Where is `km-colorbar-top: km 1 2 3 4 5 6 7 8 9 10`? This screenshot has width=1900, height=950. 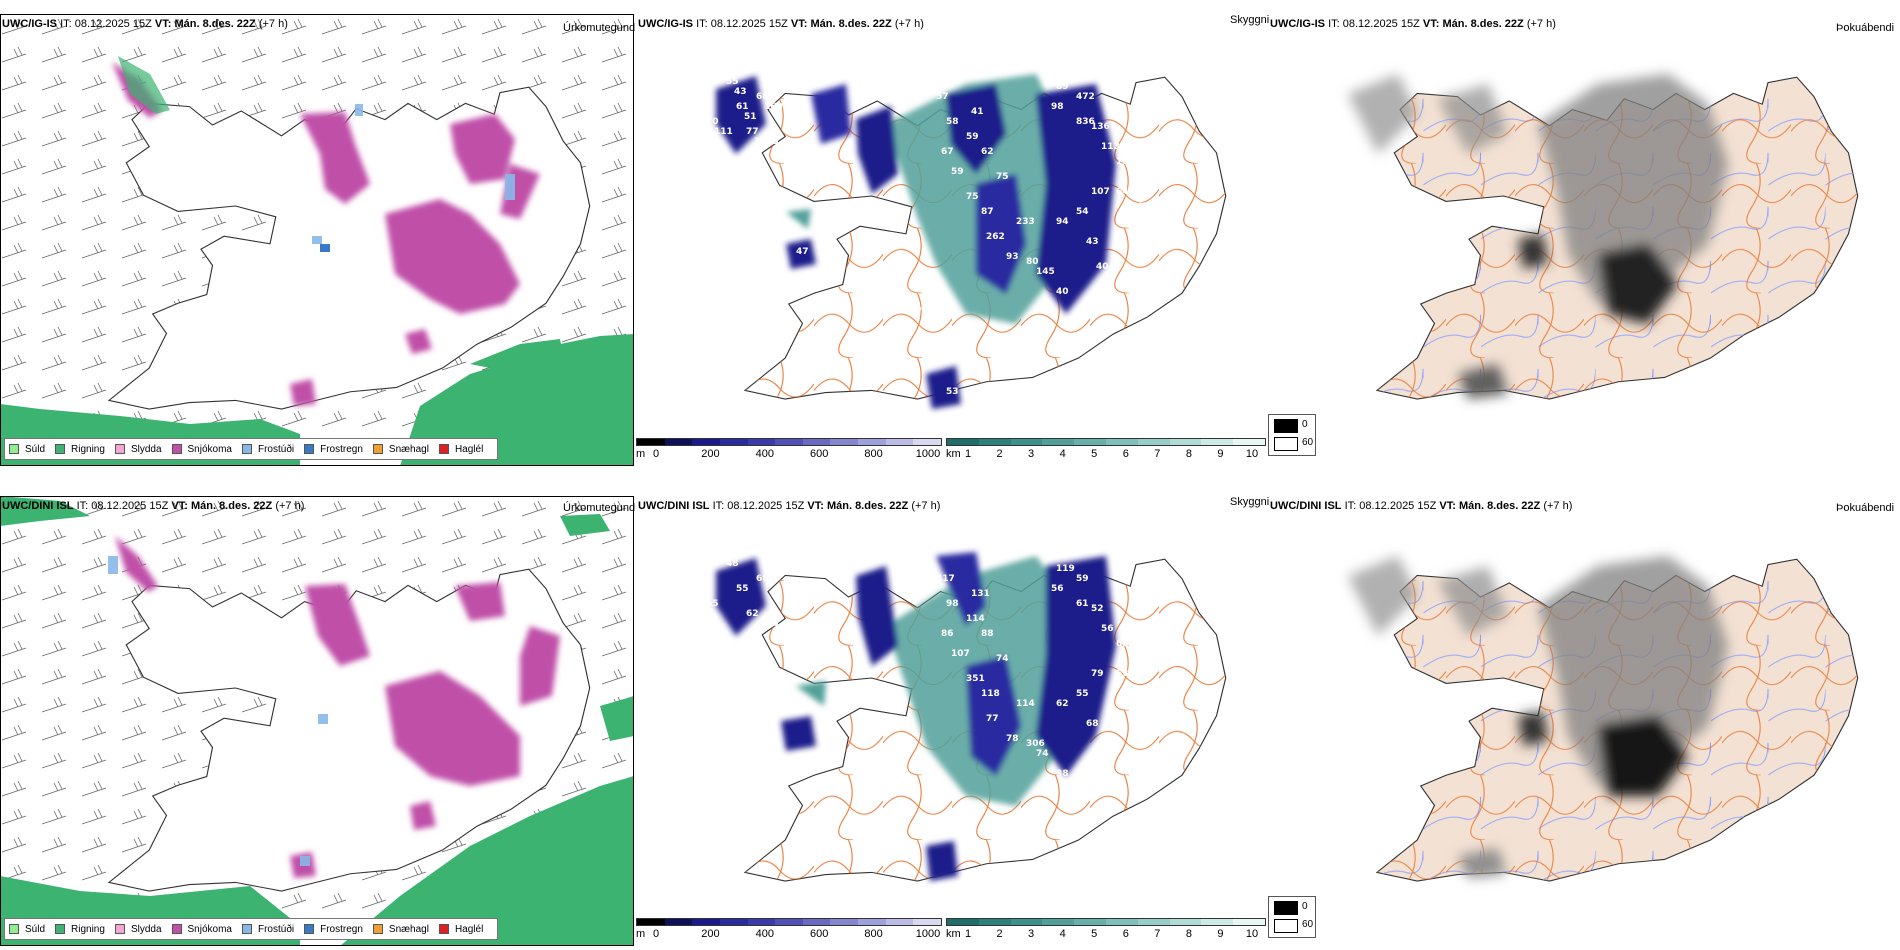
km-colorbar-top: km 1 2 3 4 5 6 7 8 9 10 is located at coordinates (1106, 450).